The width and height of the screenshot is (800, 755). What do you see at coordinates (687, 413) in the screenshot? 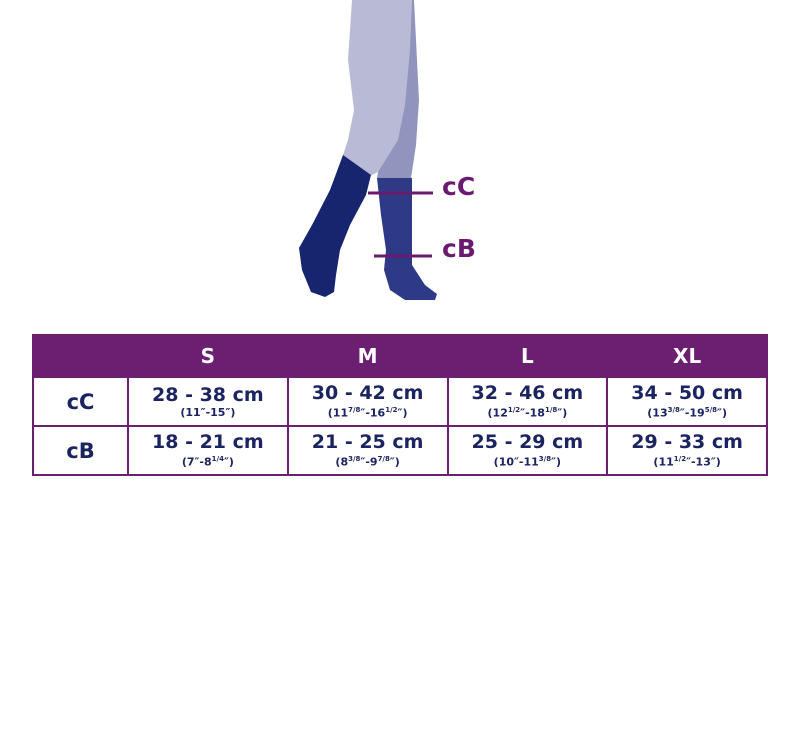
I see `inch-range: (133/8″-195/8″)` at bounding box center [687, 413].